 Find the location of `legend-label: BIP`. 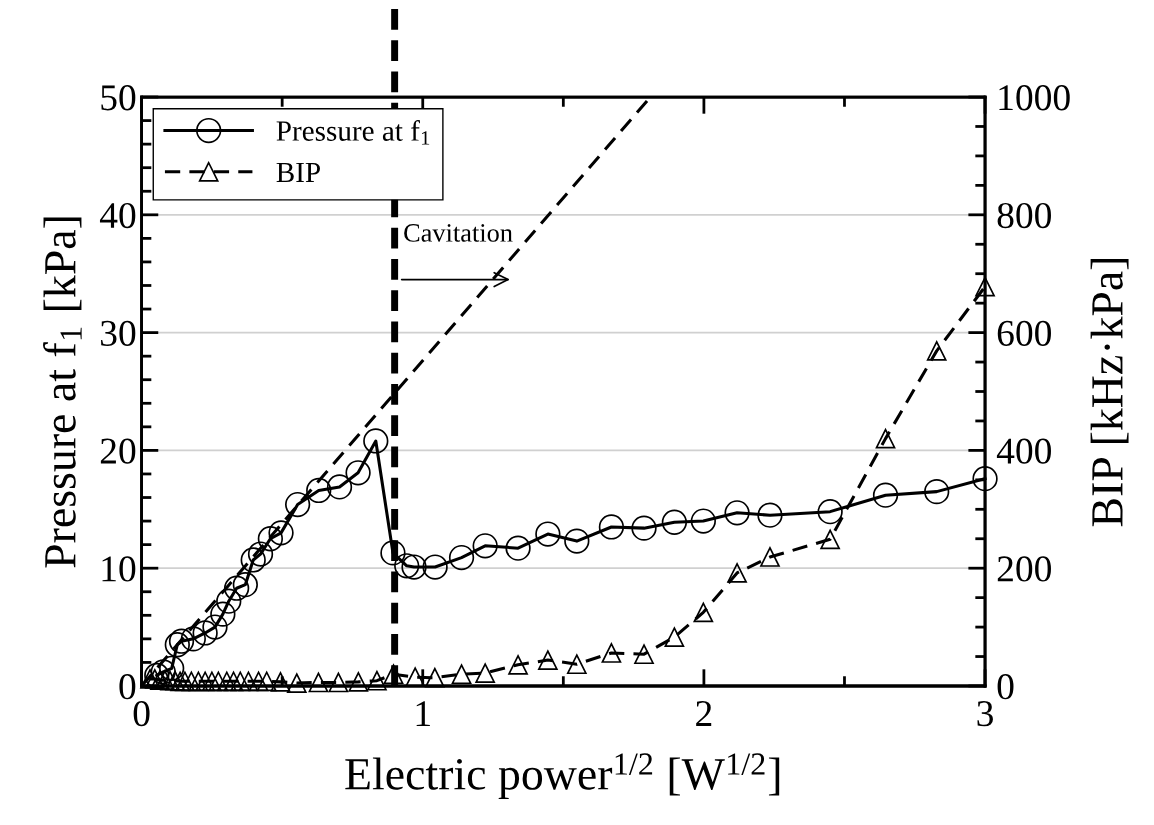

legend-label: BIP is located at coordinates (298, 172).